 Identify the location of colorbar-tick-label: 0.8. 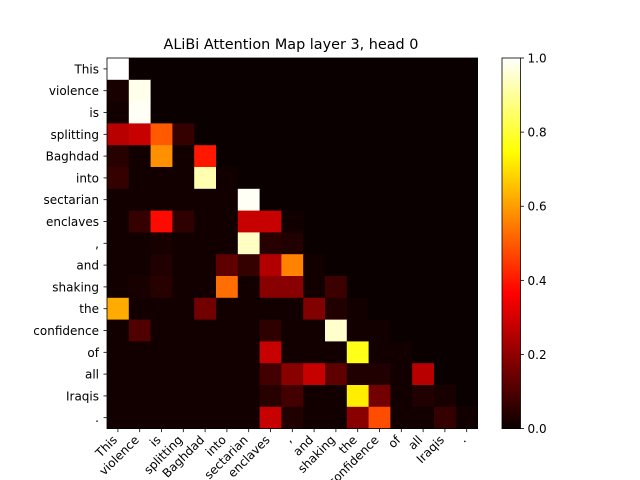
(537, 133).